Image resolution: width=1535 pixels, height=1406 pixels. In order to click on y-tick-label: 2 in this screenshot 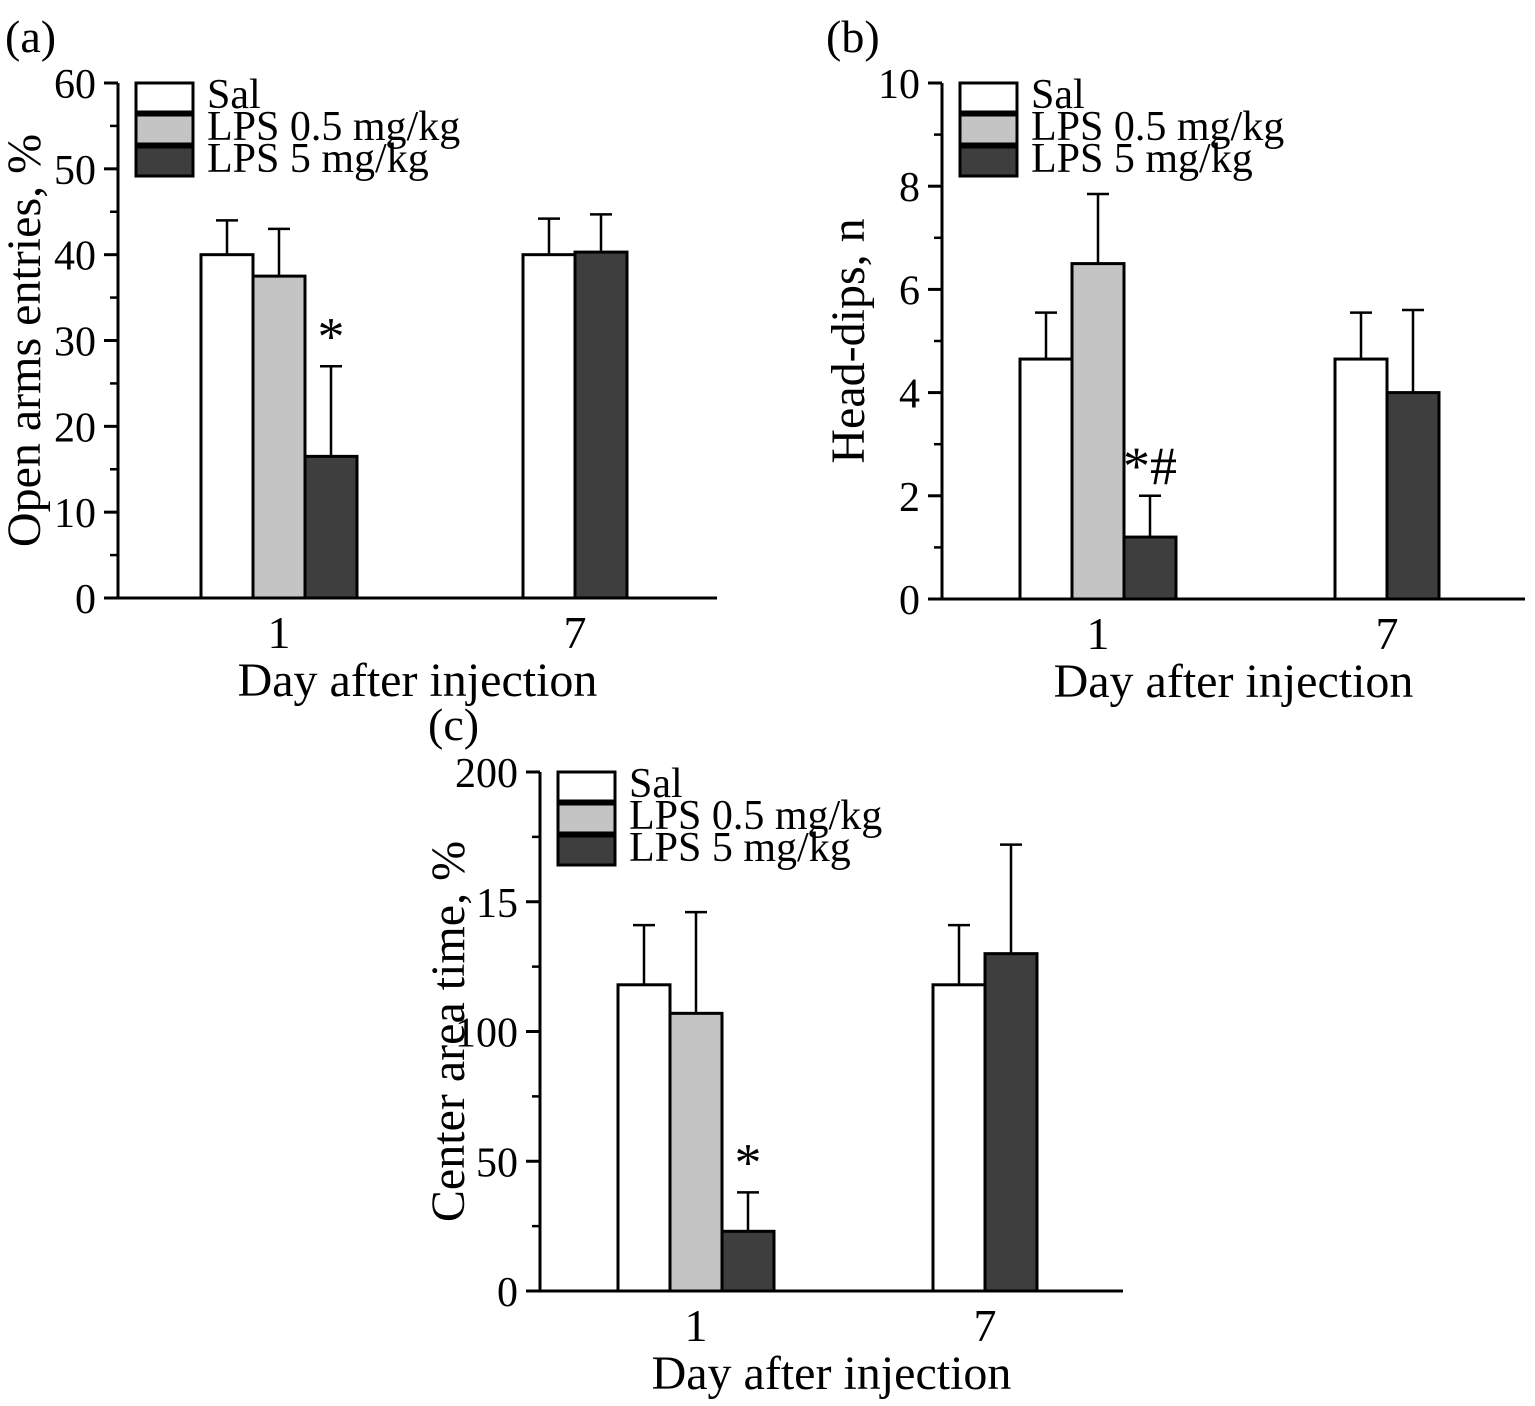, I will do `click(909, 498)`.